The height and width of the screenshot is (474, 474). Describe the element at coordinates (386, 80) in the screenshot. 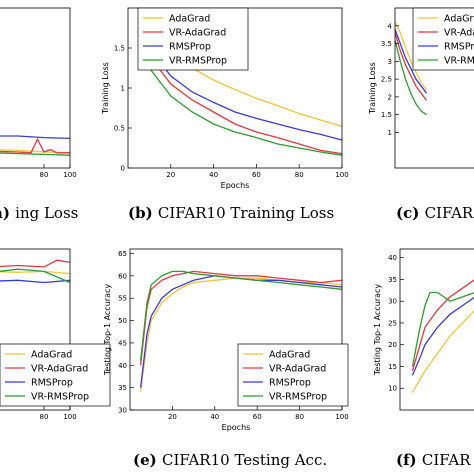

I see `y-tick-label: 2.5` at that location.